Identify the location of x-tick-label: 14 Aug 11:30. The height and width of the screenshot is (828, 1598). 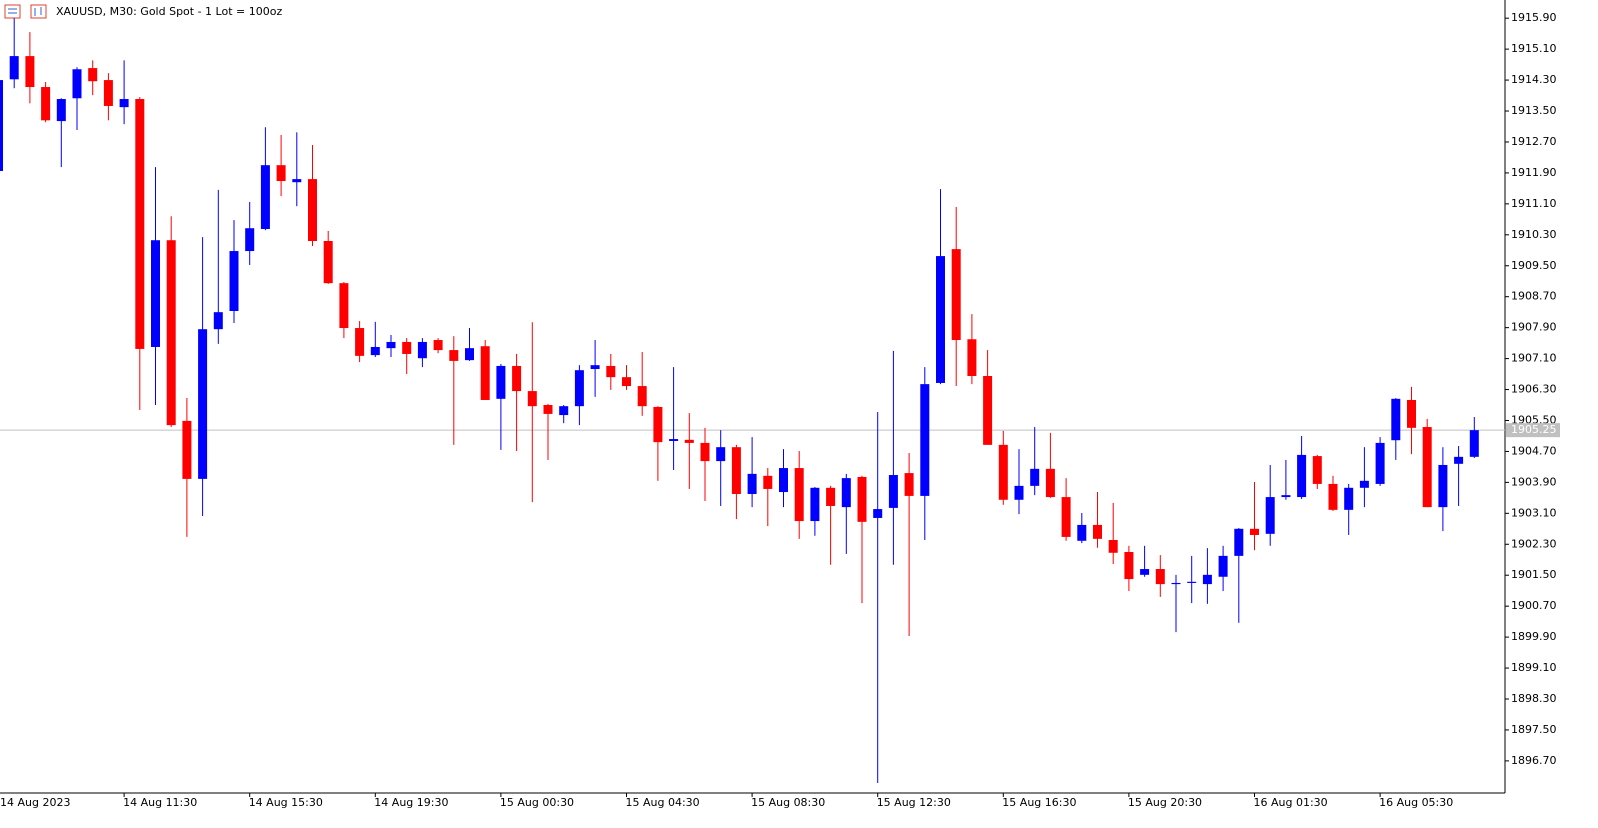
(160, 802).